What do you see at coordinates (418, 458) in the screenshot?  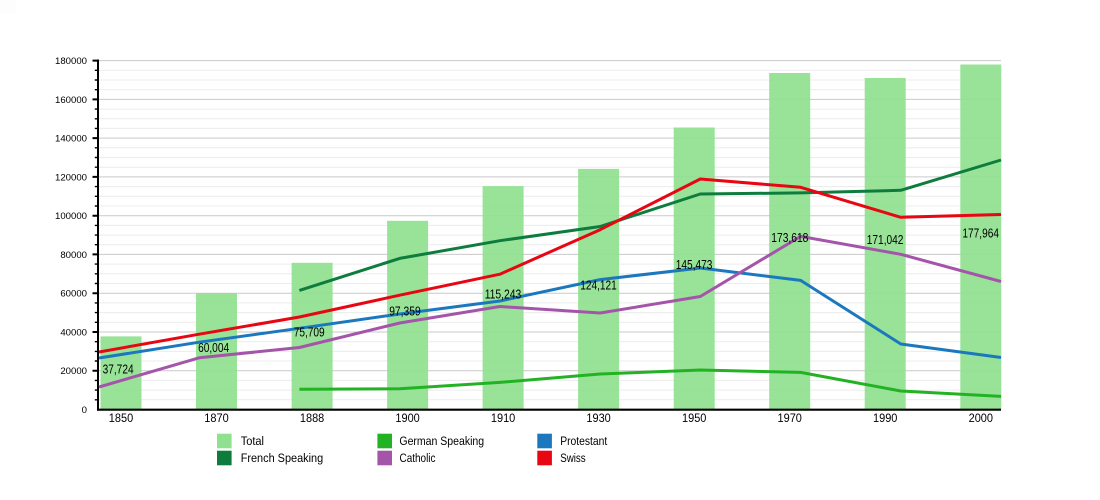 I see `svg-text: Catholic` at bounding box center [418, 458].